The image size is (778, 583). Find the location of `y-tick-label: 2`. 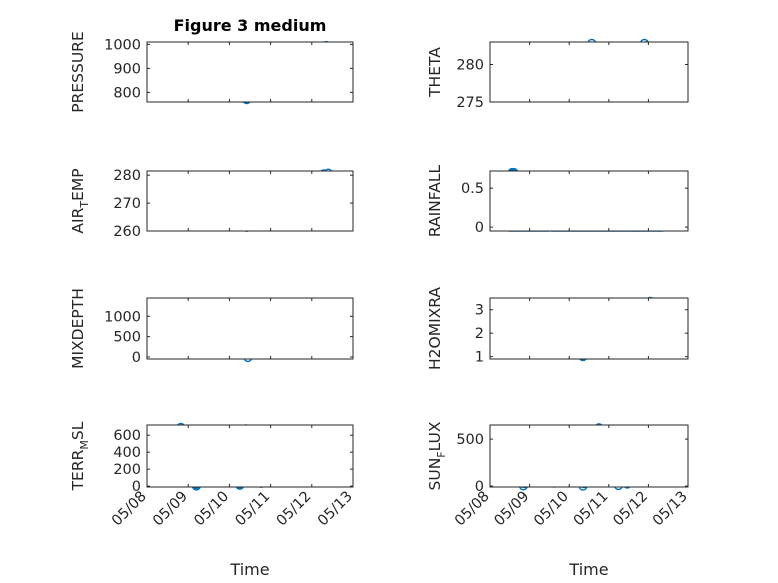

y-tick-label: 2 is located at coordinates (479, 334).